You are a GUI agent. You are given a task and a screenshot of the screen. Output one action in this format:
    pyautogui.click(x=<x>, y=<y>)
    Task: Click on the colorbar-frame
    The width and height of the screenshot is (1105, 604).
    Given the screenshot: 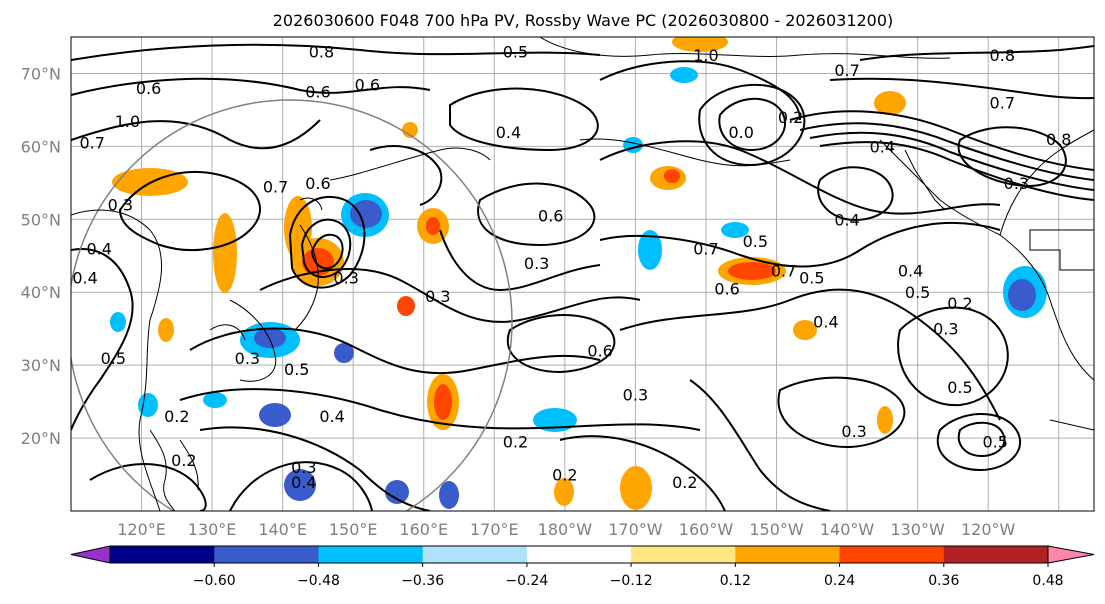 What is the action you would take?
    pyautogui.click(x=579, y=554)
    